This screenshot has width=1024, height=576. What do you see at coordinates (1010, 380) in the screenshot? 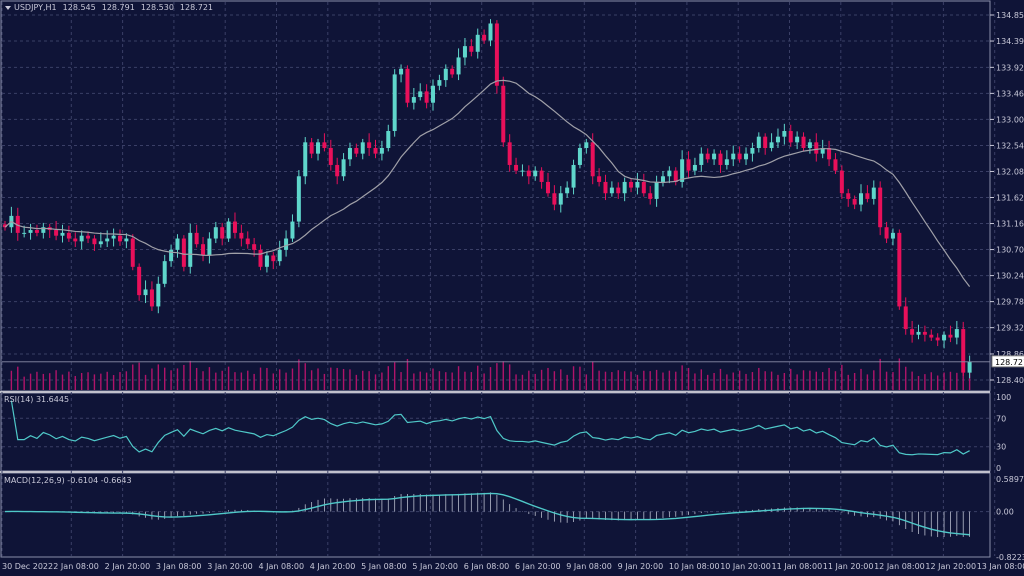
I see `price-tick-label: 128.400` at bounding box center [1010, 380].